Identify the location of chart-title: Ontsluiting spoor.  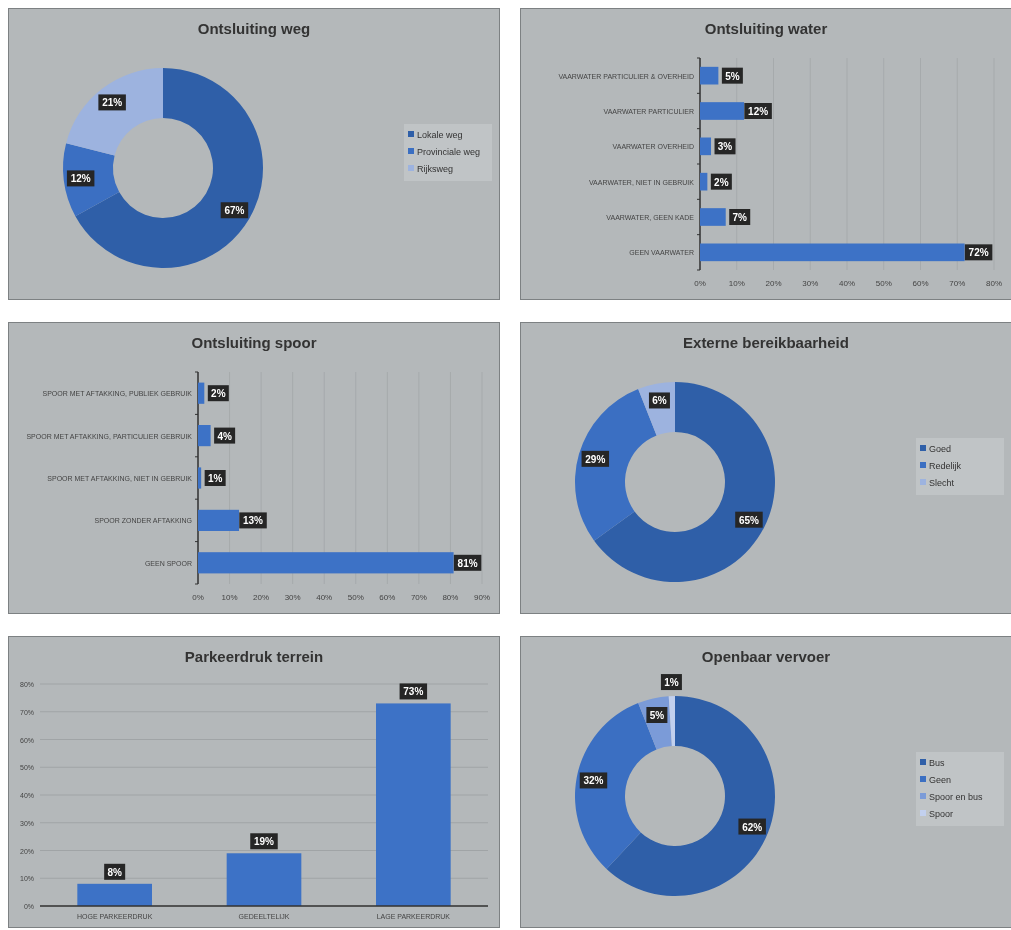
(254, 342).